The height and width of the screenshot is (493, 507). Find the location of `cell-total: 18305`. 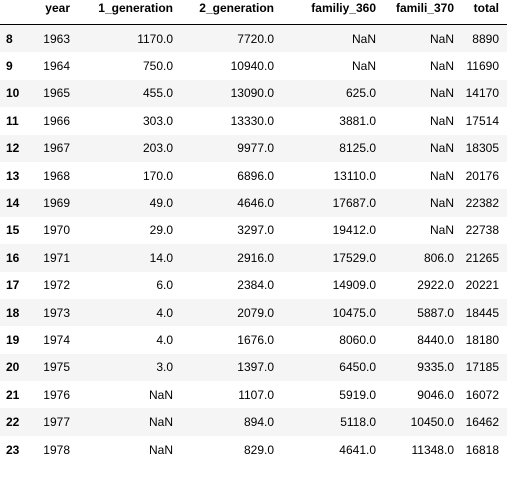

cell-total: 18305 is located at coordinates (482, 148).